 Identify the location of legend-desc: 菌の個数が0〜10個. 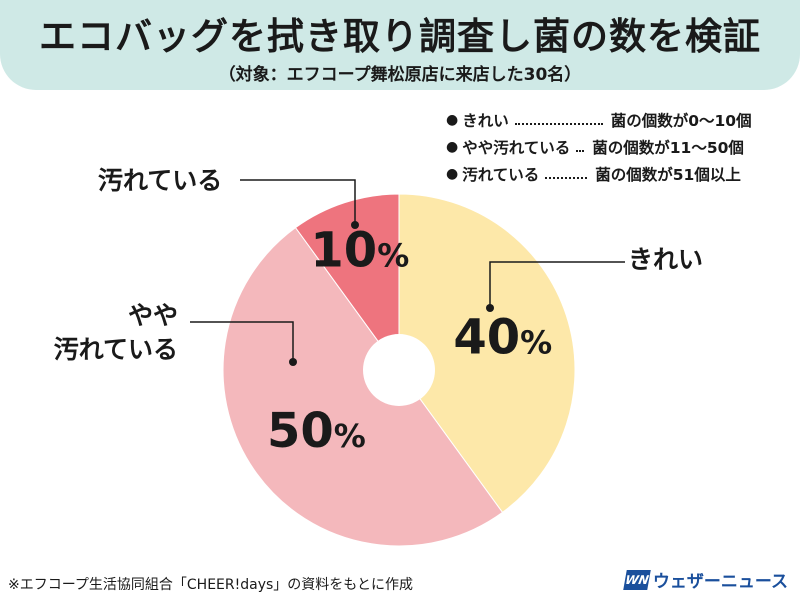
(681, 120).